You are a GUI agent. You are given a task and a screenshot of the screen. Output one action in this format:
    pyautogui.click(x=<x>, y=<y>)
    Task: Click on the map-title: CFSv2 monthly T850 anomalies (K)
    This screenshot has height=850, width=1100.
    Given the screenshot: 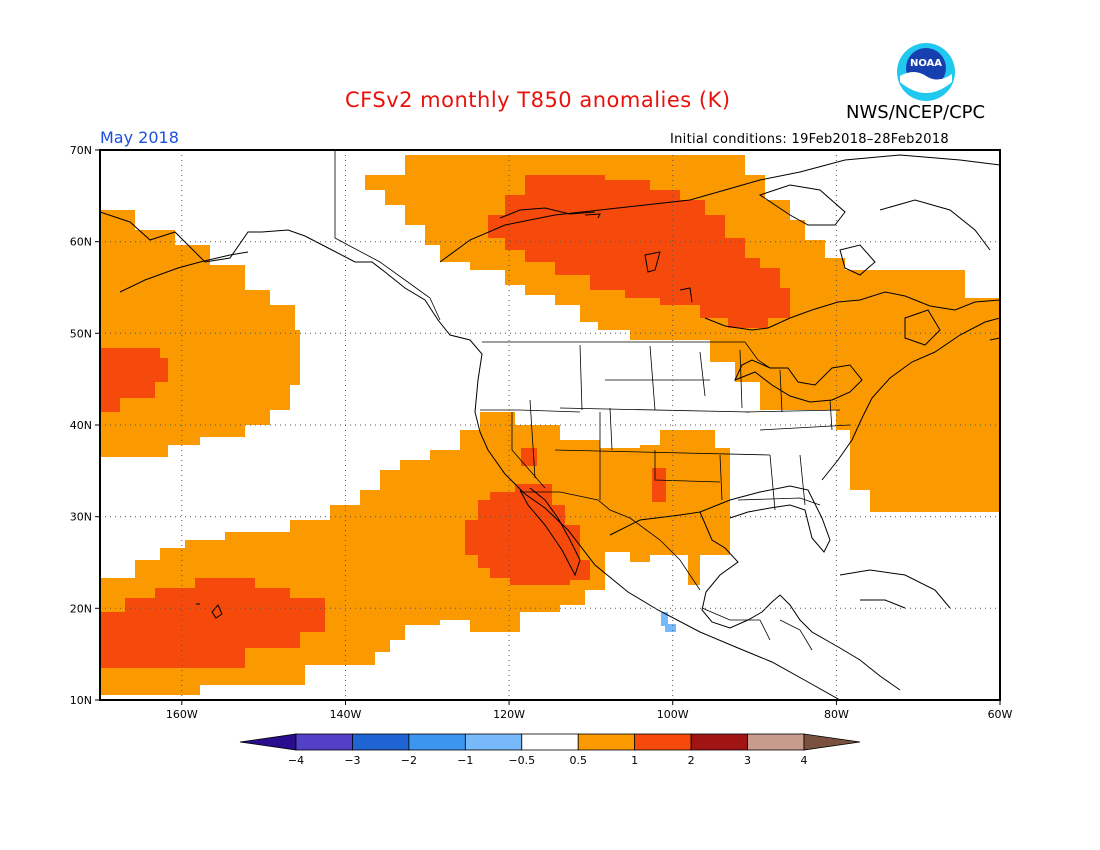 What is the action you would take?
    pyautogui.click(x=538, y=100)
    